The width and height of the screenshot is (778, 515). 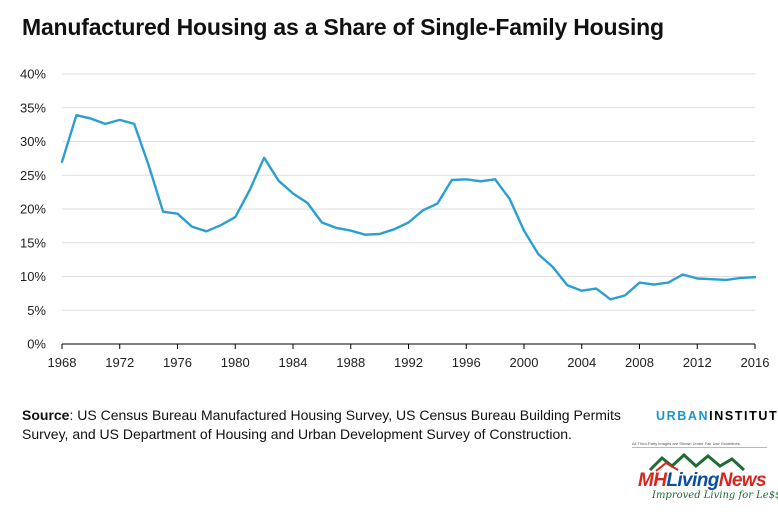 I want to click on y-tick-label: 15%, so click(x=33, y=242).